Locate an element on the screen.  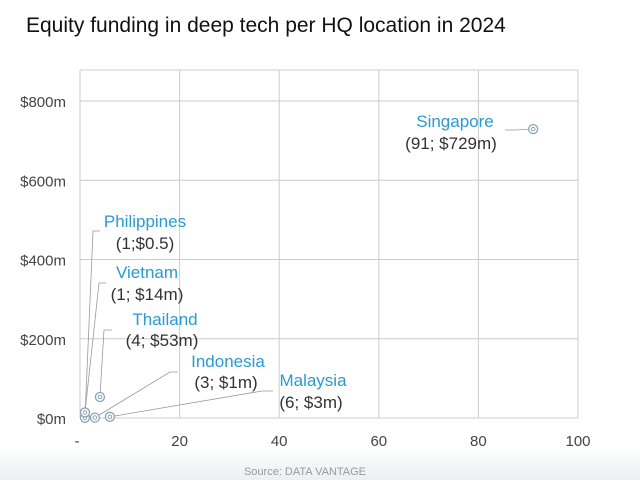
point-value-label: (6; $3m) is located at coordinates (310, 402).